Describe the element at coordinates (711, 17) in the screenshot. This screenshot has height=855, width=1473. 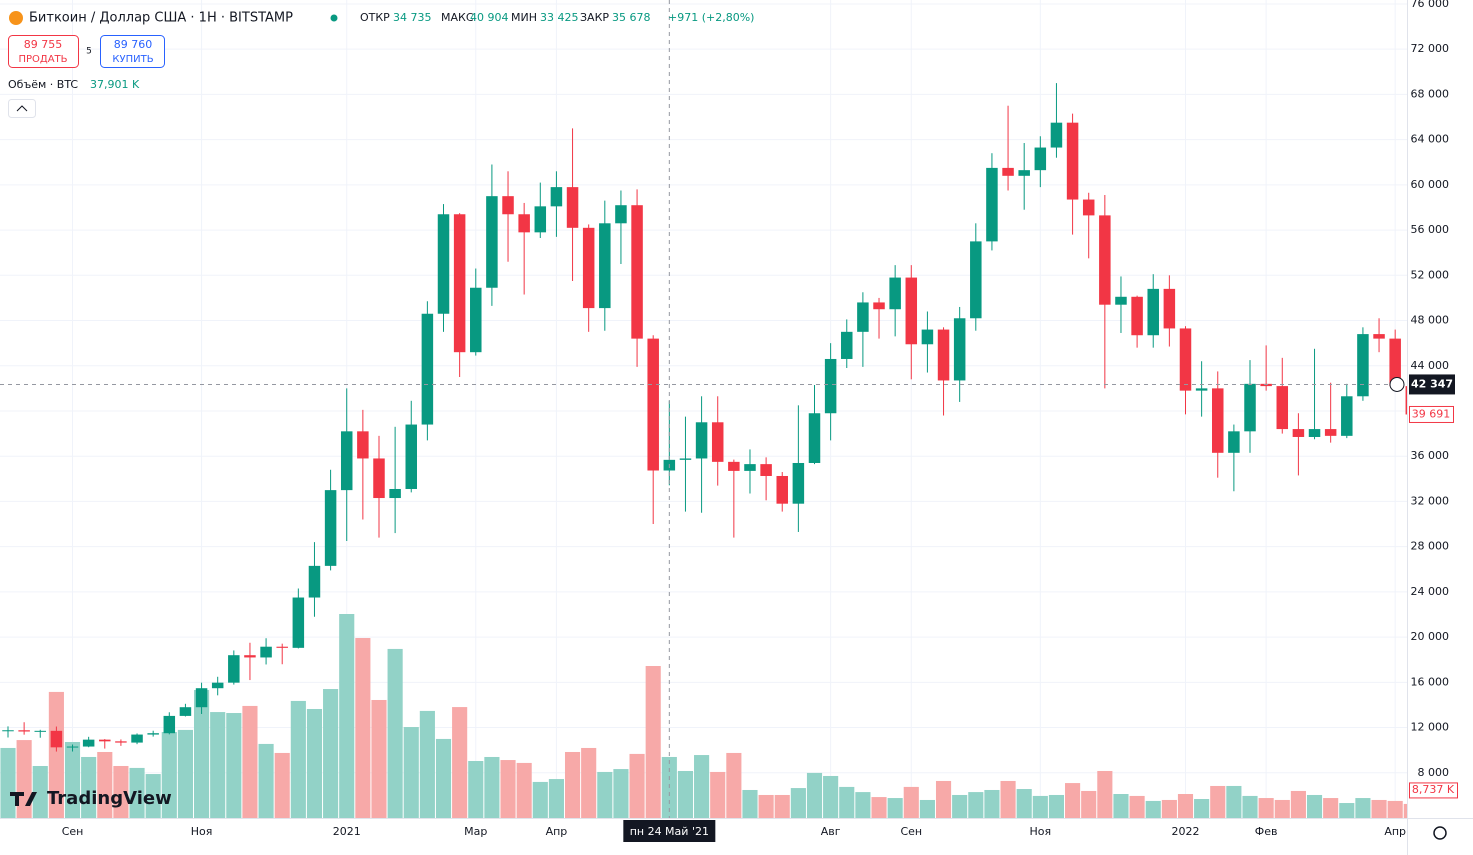
I see `legend-change: +971 (+2,80%)` at that location.